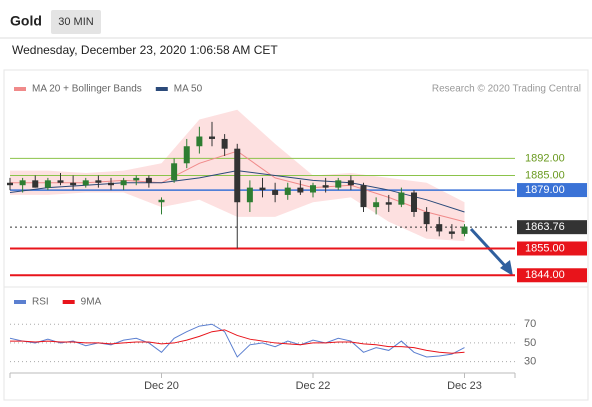 The height and width of the screenshot is (407, 592). I want to click on forecast-arrow-head, so click(506, 268).